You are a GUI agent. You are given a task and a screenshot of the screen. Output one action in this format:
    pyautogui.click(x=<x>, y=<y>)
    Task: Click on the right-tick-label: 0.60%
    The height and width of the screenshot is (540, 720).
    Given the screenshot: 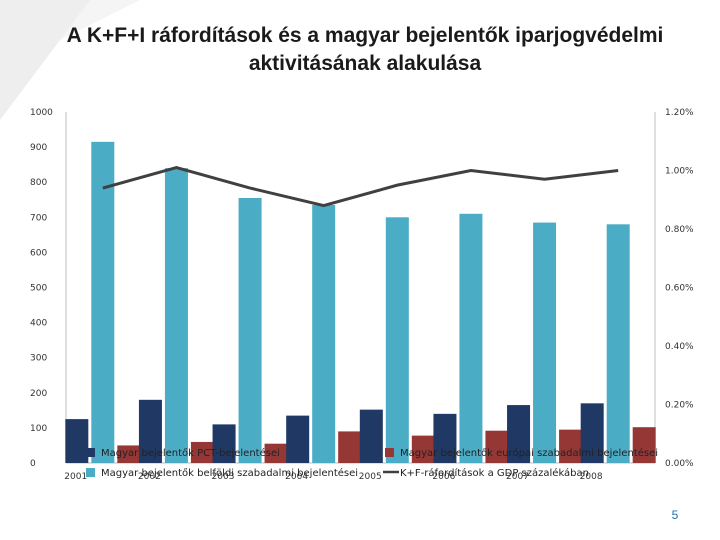 What is the action you would take?
    pyautogui.click(x=679, y=289)
    